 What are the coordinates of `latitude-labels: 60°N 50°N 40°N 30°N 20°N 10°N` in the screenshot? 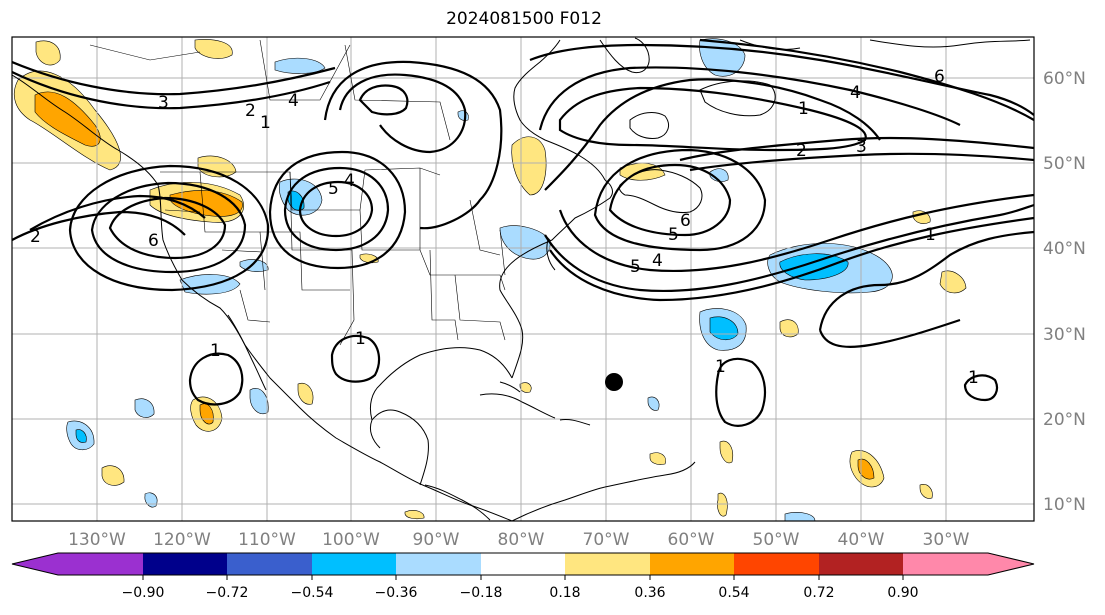 It's located at (1064, 292).